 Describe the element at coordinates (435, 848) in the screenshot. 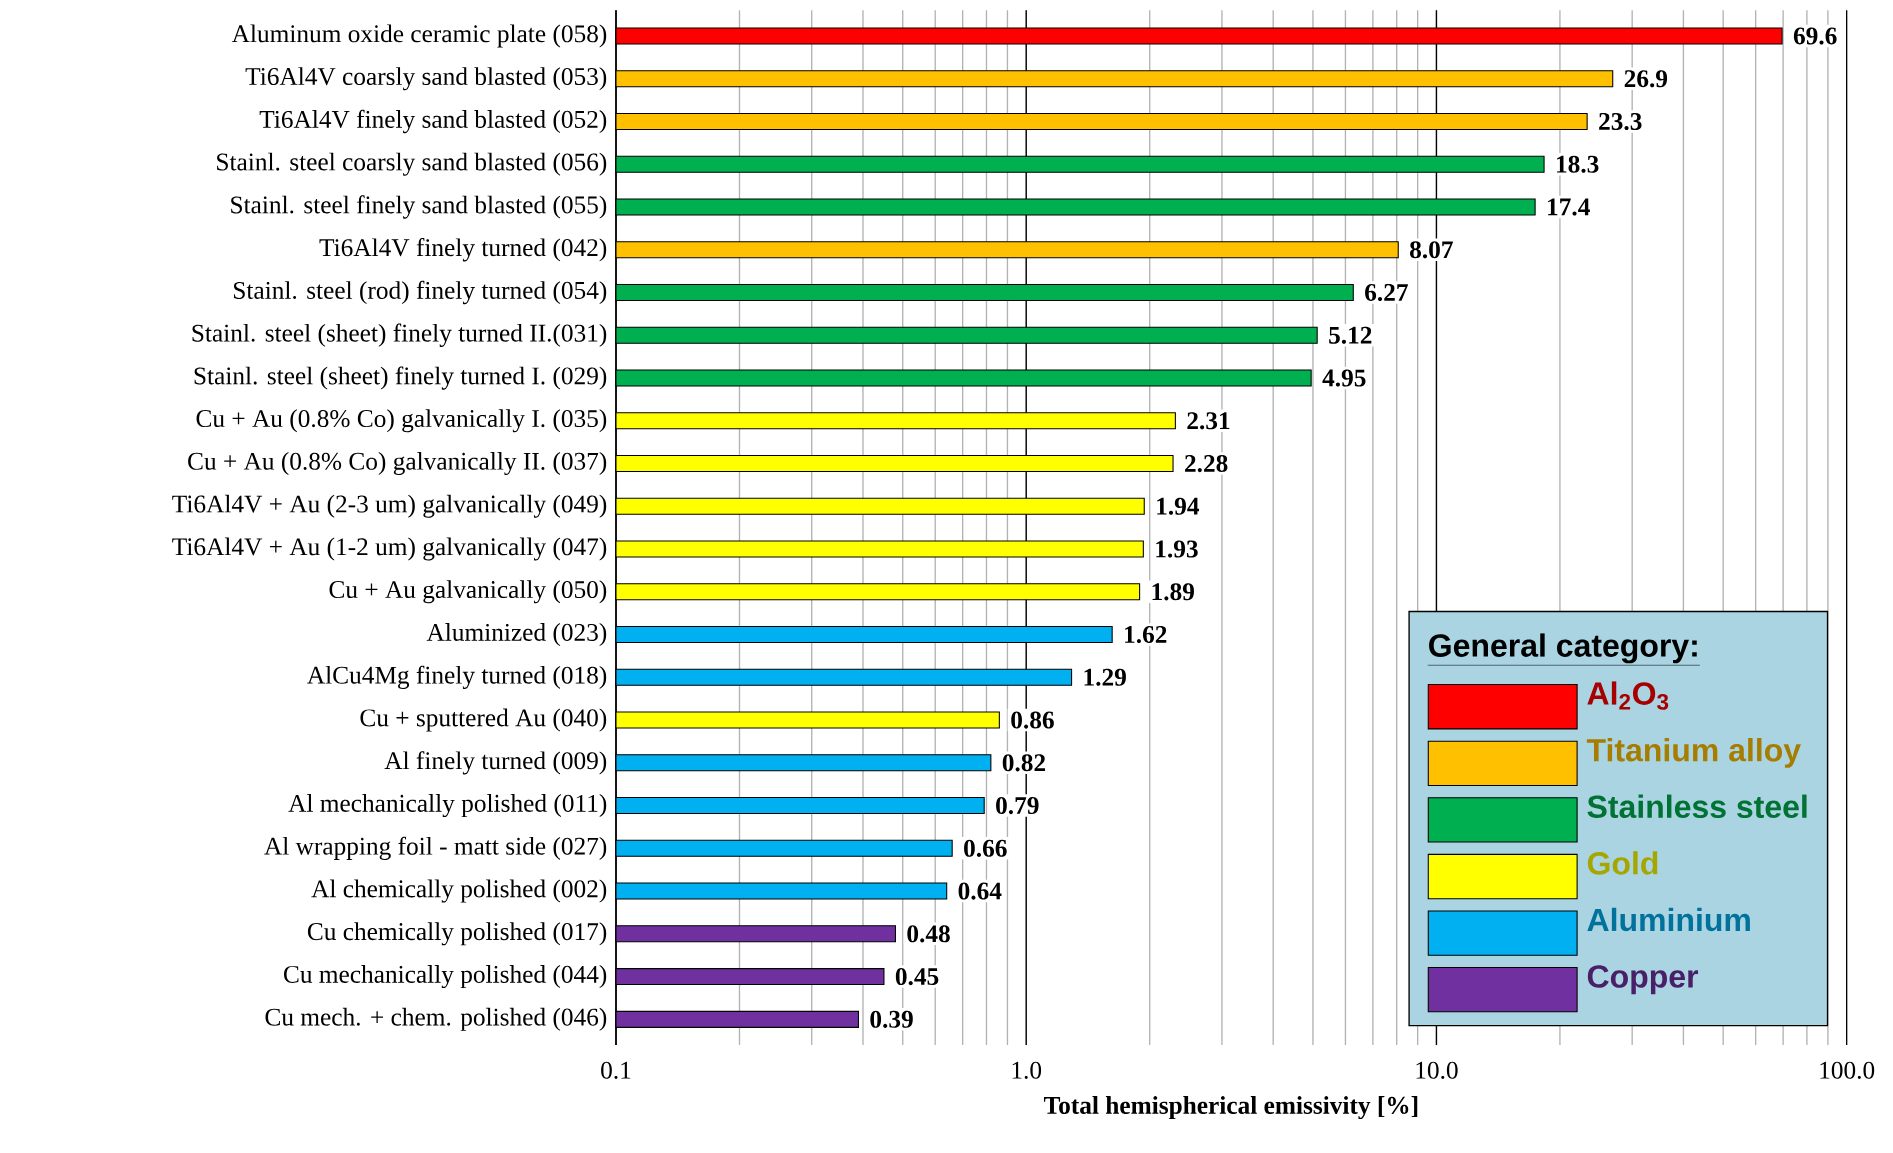

I see `y-tick-label: Al wrapping foil - matt side (027)` at that location.